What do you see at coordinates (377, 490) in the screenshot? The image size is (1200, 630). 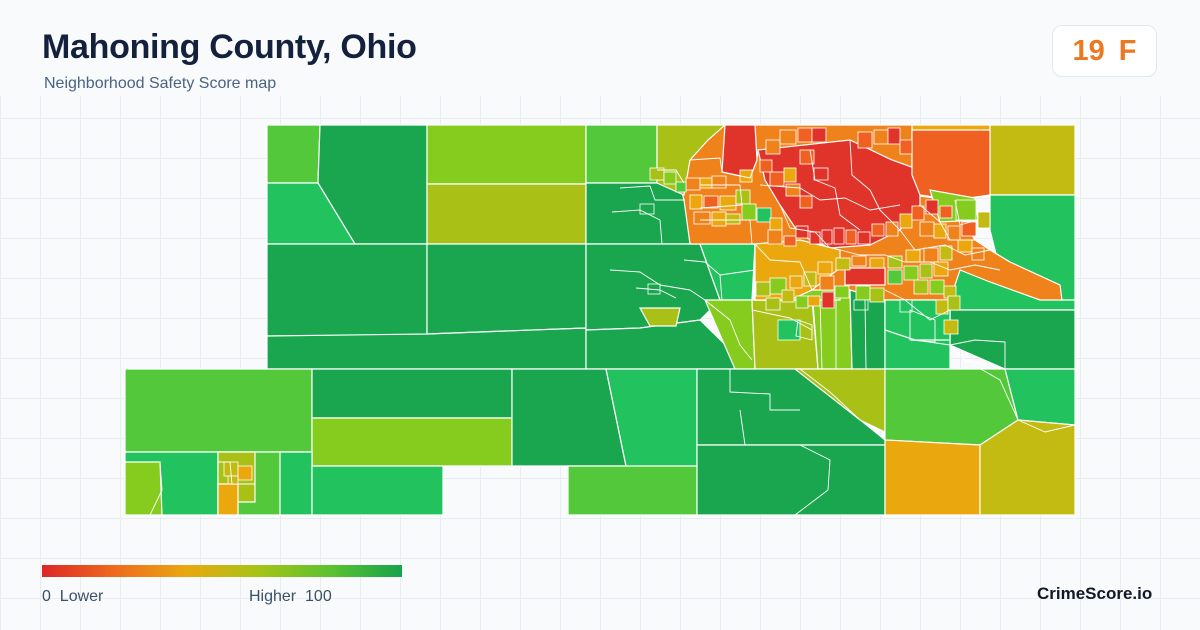 I see `region-sw-e` at bounding box center [377, 490].